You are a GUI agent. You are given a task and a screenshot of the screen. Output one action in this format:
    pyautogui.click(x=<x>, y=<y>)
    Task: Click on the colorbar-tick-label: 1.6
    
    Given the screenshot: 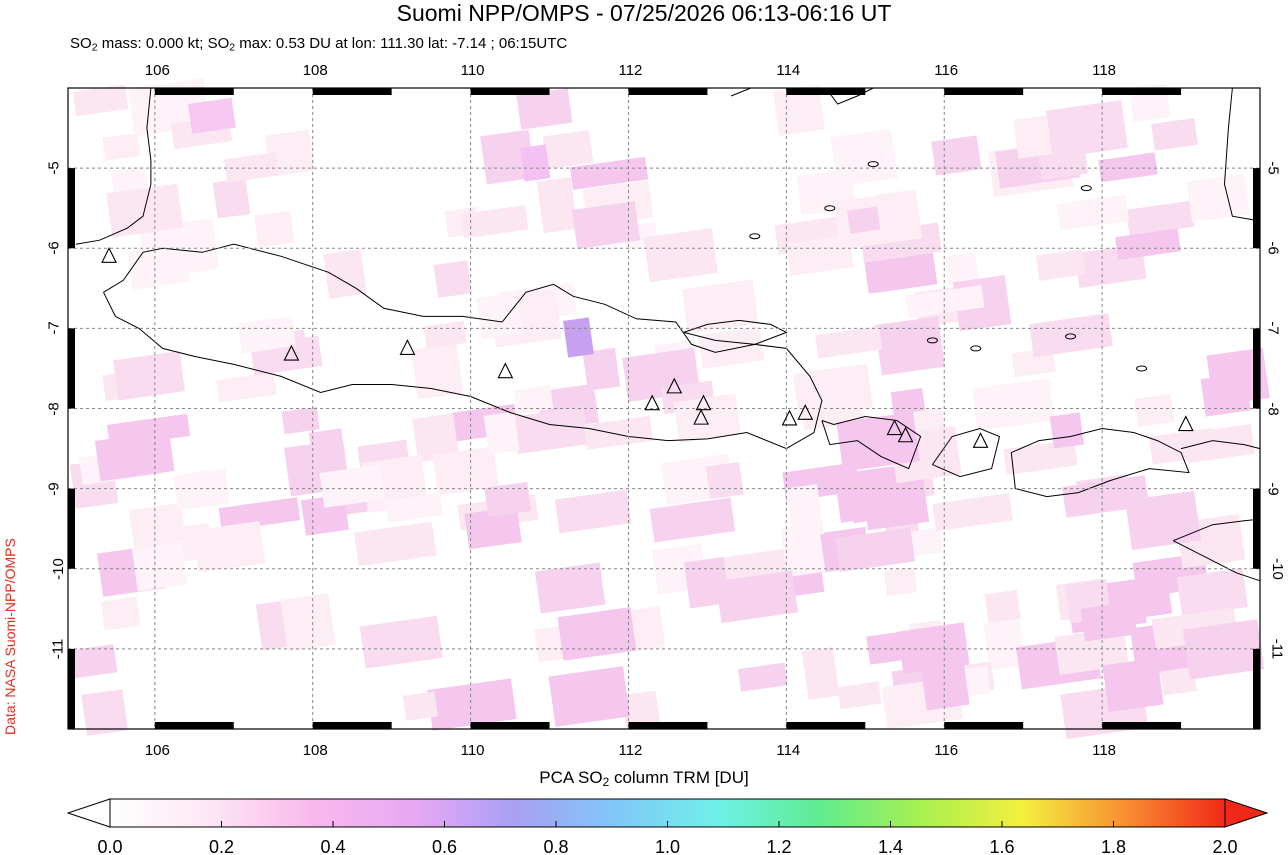 What is the action you would take?
    pyautogui.click(x=1001, y=846)
    